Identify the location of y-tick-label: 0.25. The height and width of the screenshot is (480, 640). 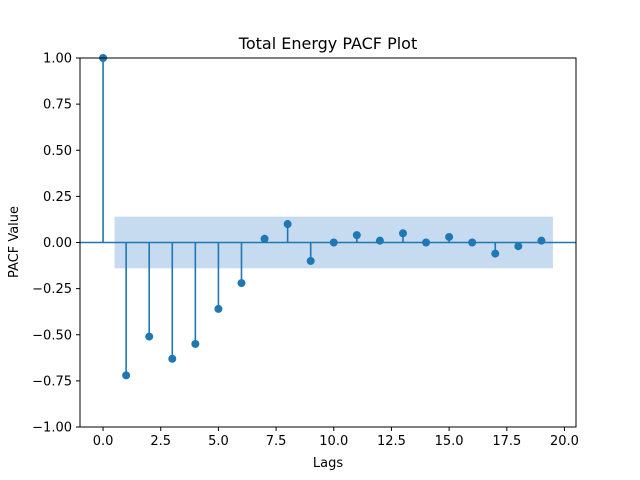
(57, 197).